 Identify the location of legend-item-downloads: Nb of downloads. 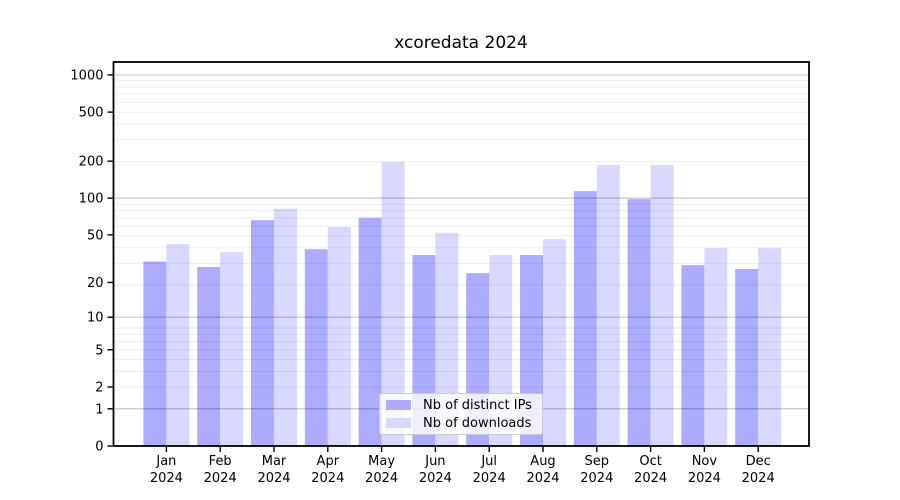
(464, 423).